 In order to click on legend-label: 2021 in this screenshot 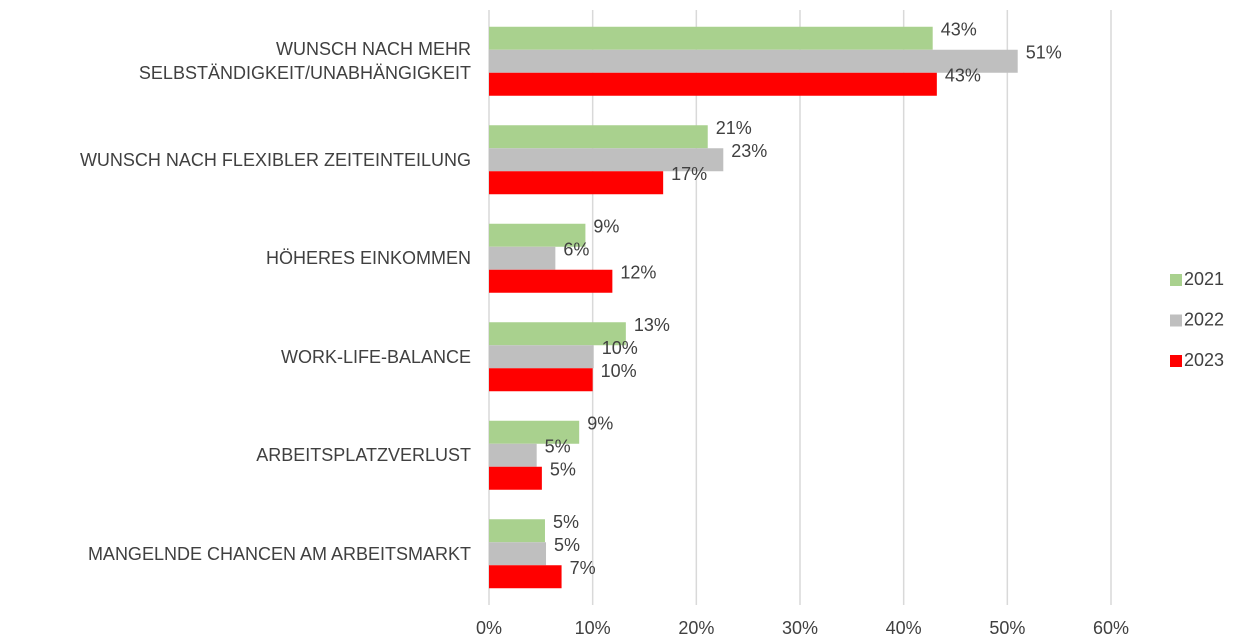, I will do `click(1204, 279)`.